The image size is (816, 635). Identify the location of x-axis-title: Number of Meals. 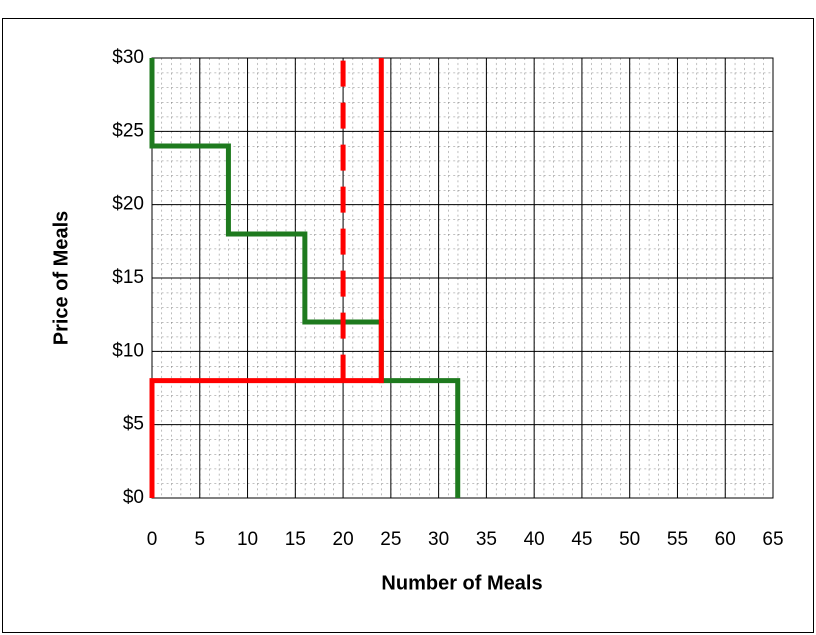
(461, 583).